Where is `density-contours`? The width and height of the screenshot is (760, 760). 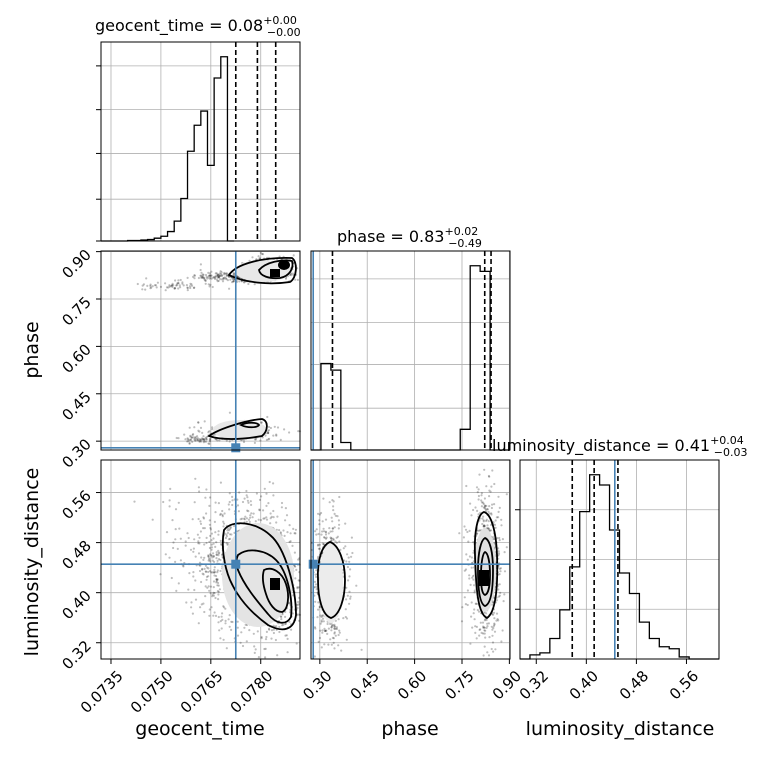 density-contours is located at coordinates (259, 576).